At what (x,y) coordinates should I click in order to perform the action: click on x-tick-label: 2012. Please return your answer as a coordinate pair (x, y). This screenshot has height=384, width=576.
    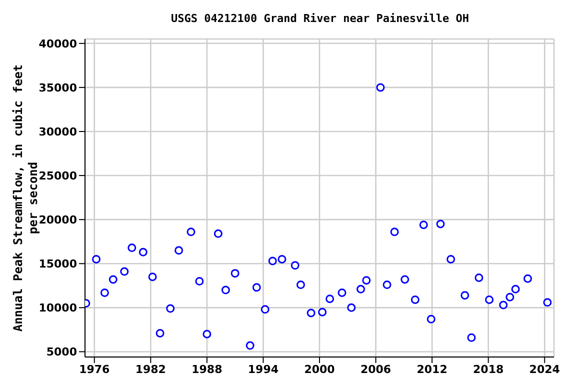
    Looking at the image, I should click on (432, 369).